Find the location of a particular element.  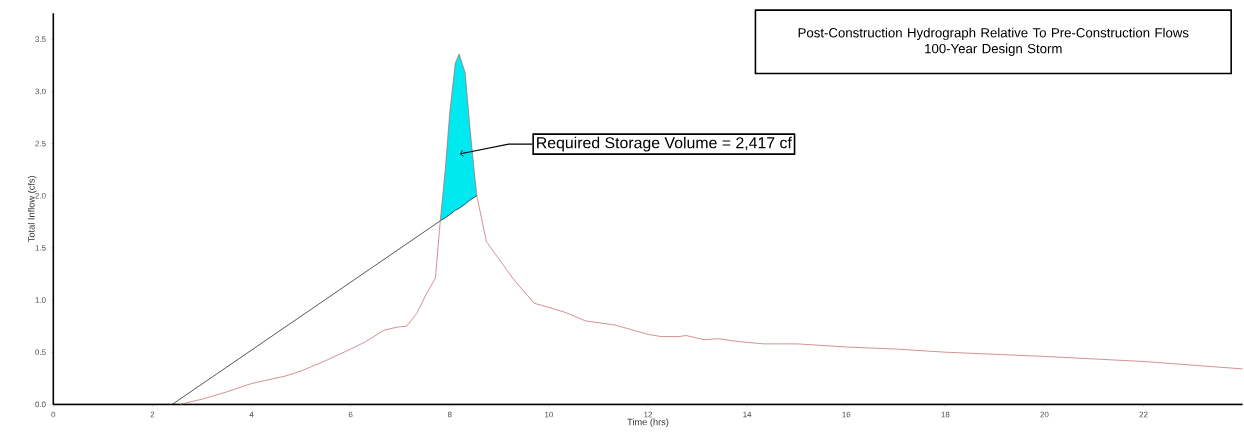

annotation: Required Storage Volume = 2,417 cf is located at coordinates (664, 144).